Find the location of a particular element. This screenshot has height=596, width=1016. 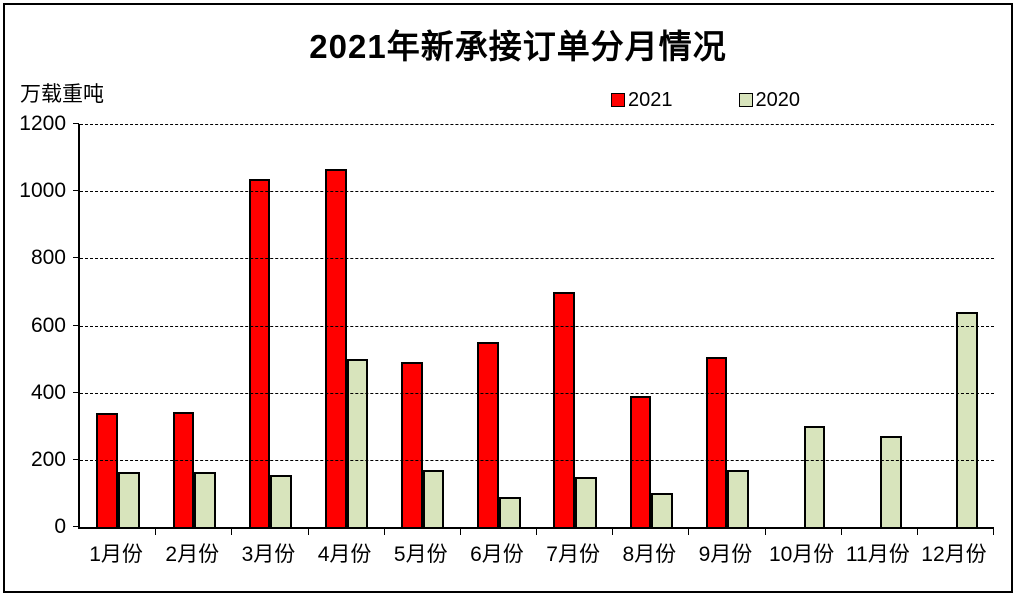

legend-label-2020: 2020 is located at coordinates (778, 100).